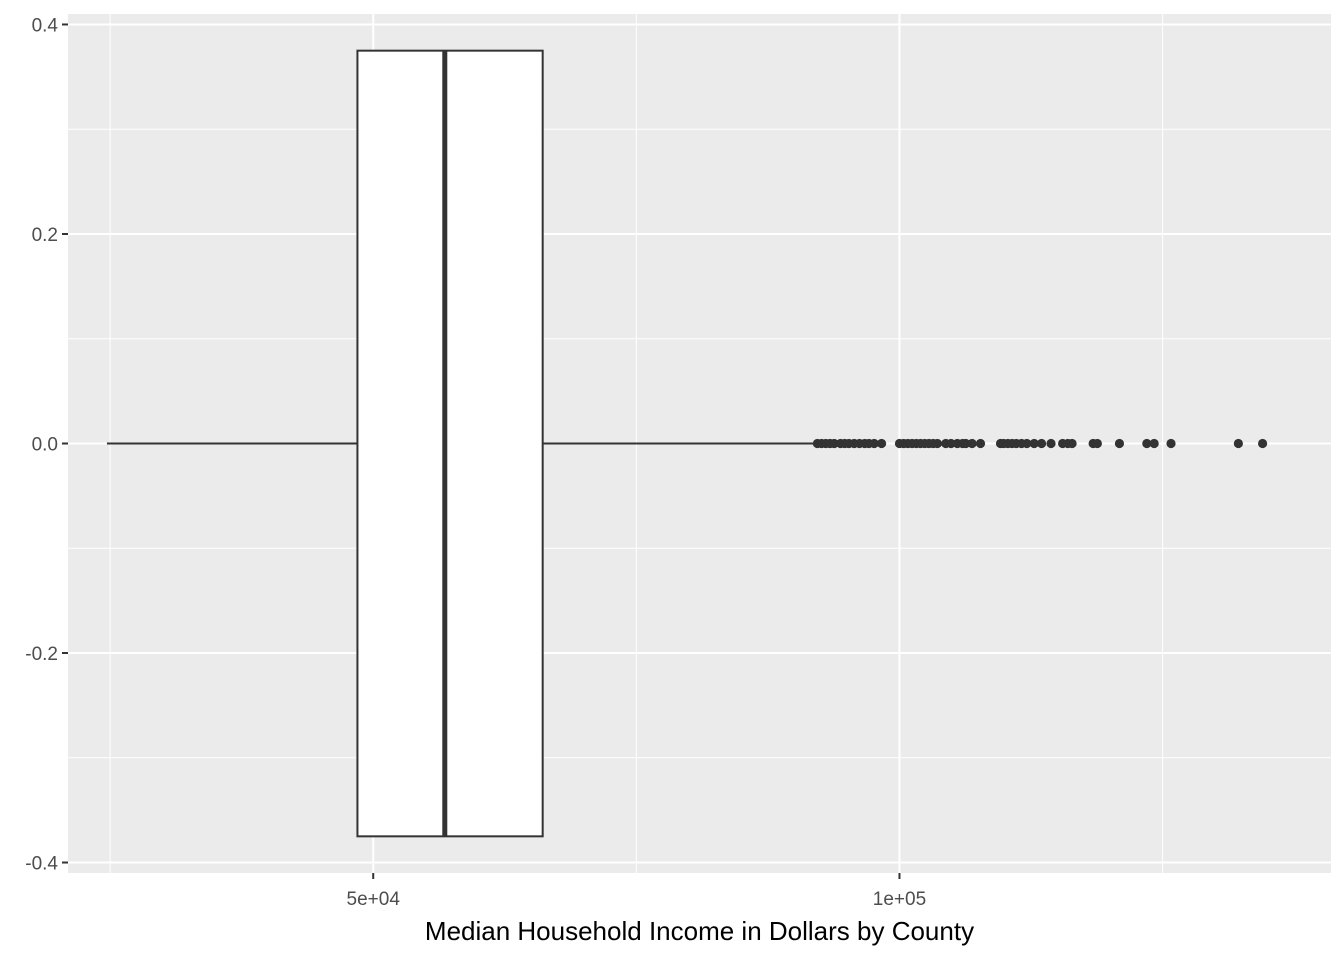  Describe the element at coordinates (450, 443) in the screenshot. I see `iqr-box` at that location.